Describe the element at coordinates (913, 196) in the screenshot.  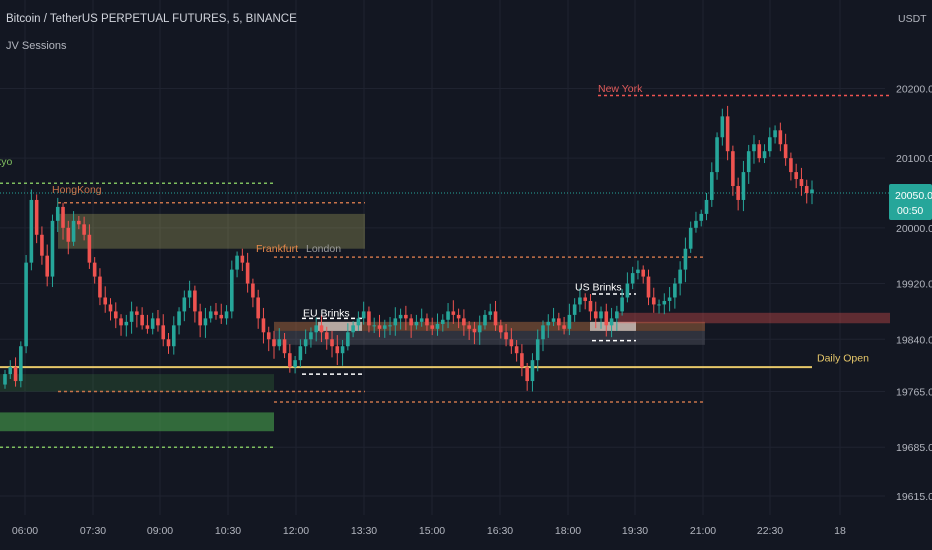
I see `last-price-value: 20050.0` at that location.